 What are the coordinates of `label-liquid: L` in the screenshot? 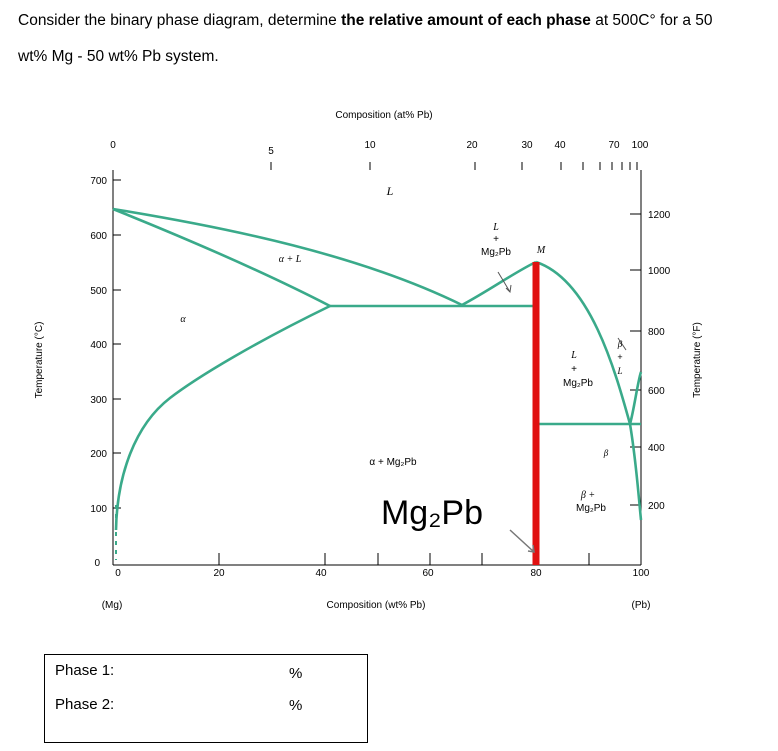 It's located at (390, 191).